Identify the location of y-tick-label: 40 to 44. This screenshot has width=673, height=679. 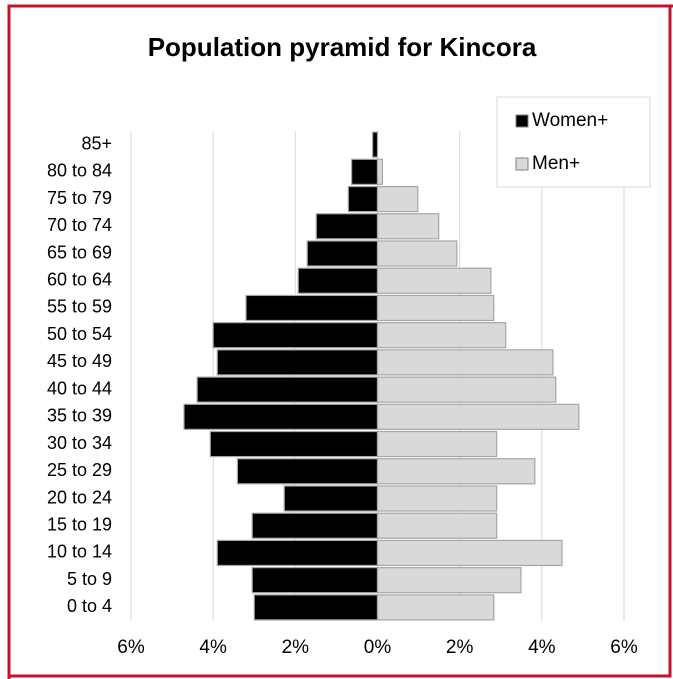
(79, 388).